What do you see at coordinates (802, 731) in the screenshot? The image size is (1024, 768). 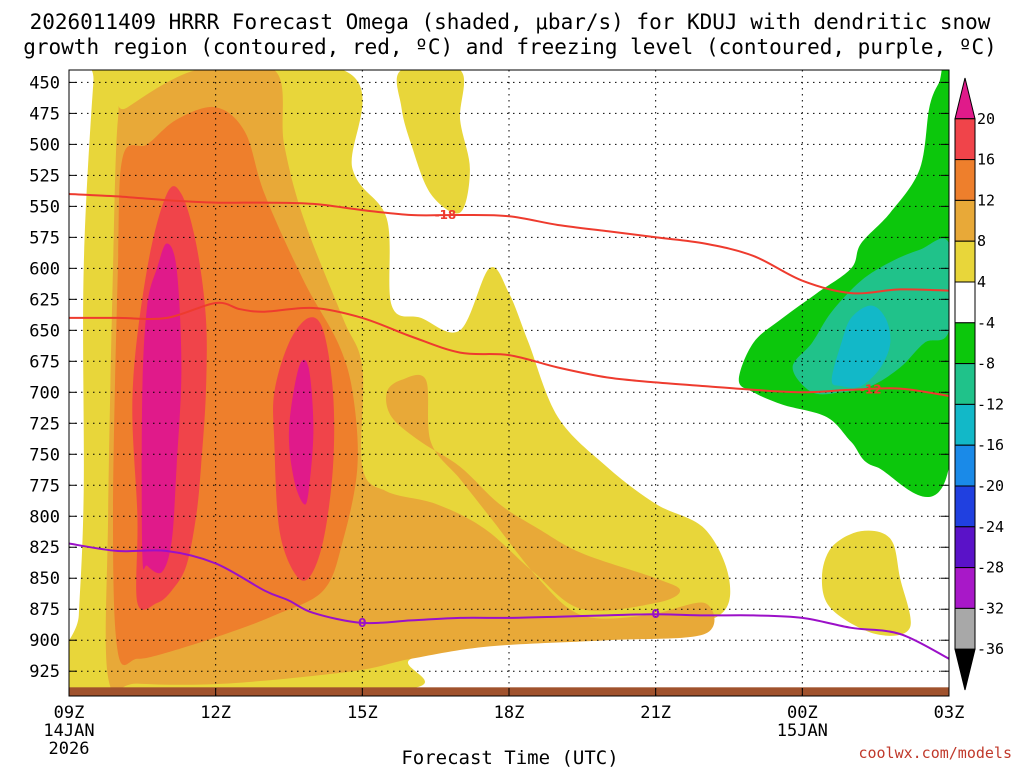 I see `x-tick-sublabel-00Z: 15JAN` at bounding box center [802, 731].